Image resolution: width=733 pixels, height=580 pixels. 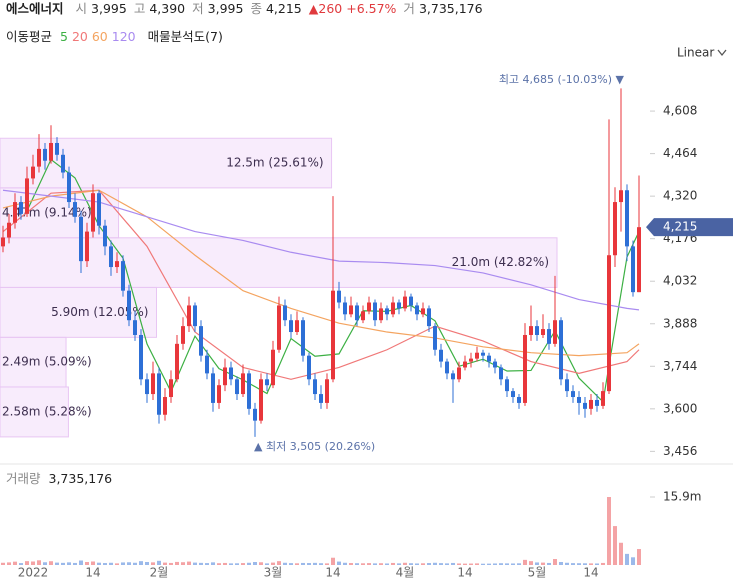 What do you see at coordinates (29, 36) in the screenshot?
I see `legend-title: 이동평균` at bounding box center [29, 36].